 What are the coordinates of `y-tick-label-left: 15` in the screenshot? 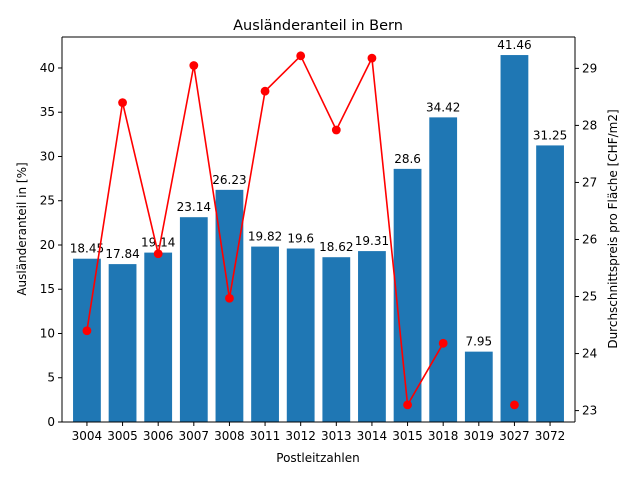 It's located at (47, 289).